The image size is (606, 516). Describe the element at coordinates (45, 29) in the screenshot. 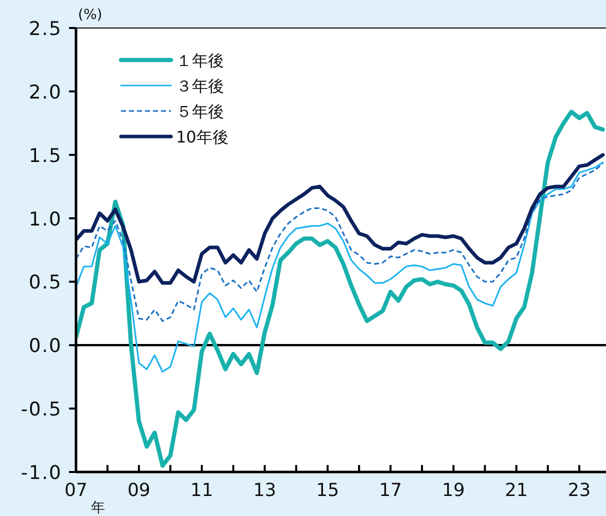

I see `y-tick-label: 2.5` at that location.